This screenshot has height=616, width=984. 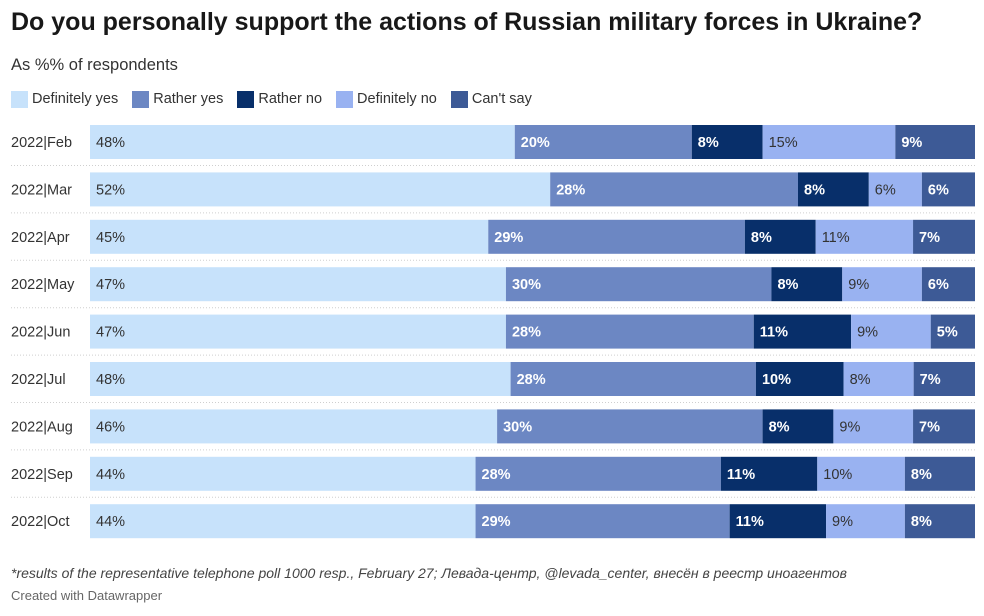 What do you see at coordinates (42, 427) in the screenshot?
I see `category-label: 2022|Aug` at bounding box center [42, 427].